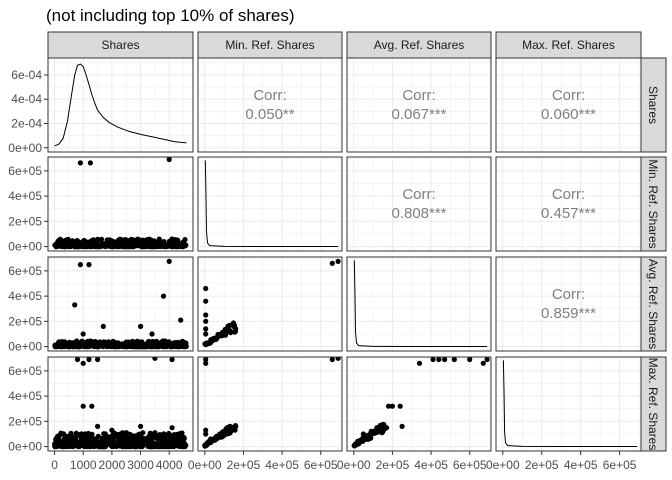  I want to click on y-tick-label: 4e+05, so click(25, 196).